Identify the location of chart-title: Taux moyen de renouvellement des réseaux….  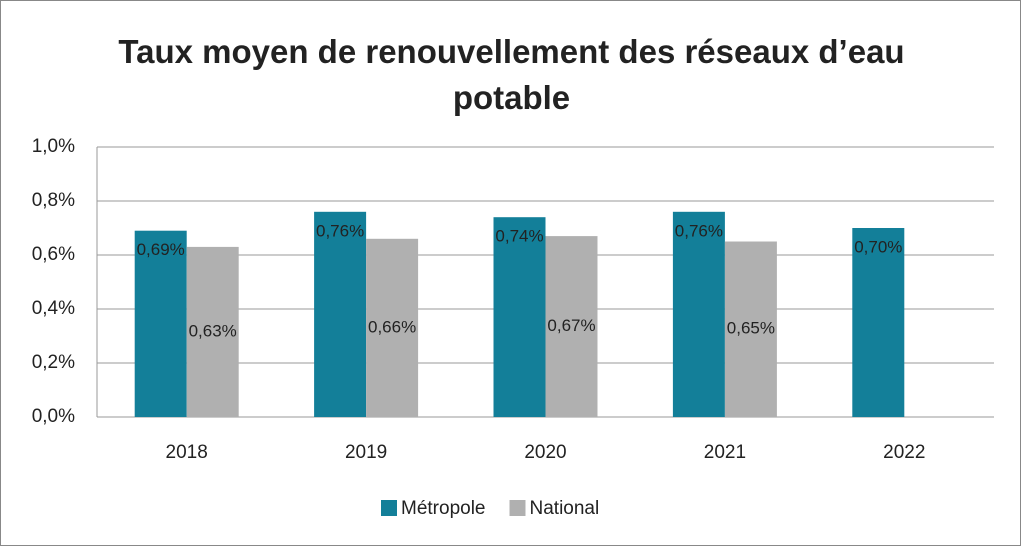
(511, 74).